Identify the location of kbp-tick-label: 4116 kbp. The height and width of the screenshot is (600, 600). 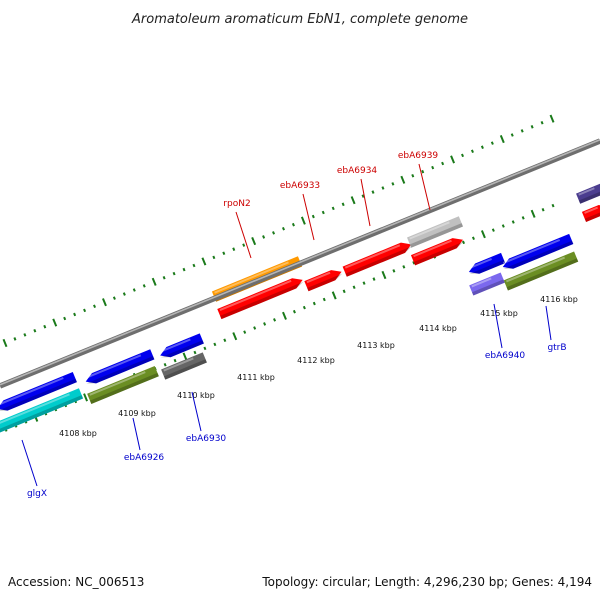
(559, 299).